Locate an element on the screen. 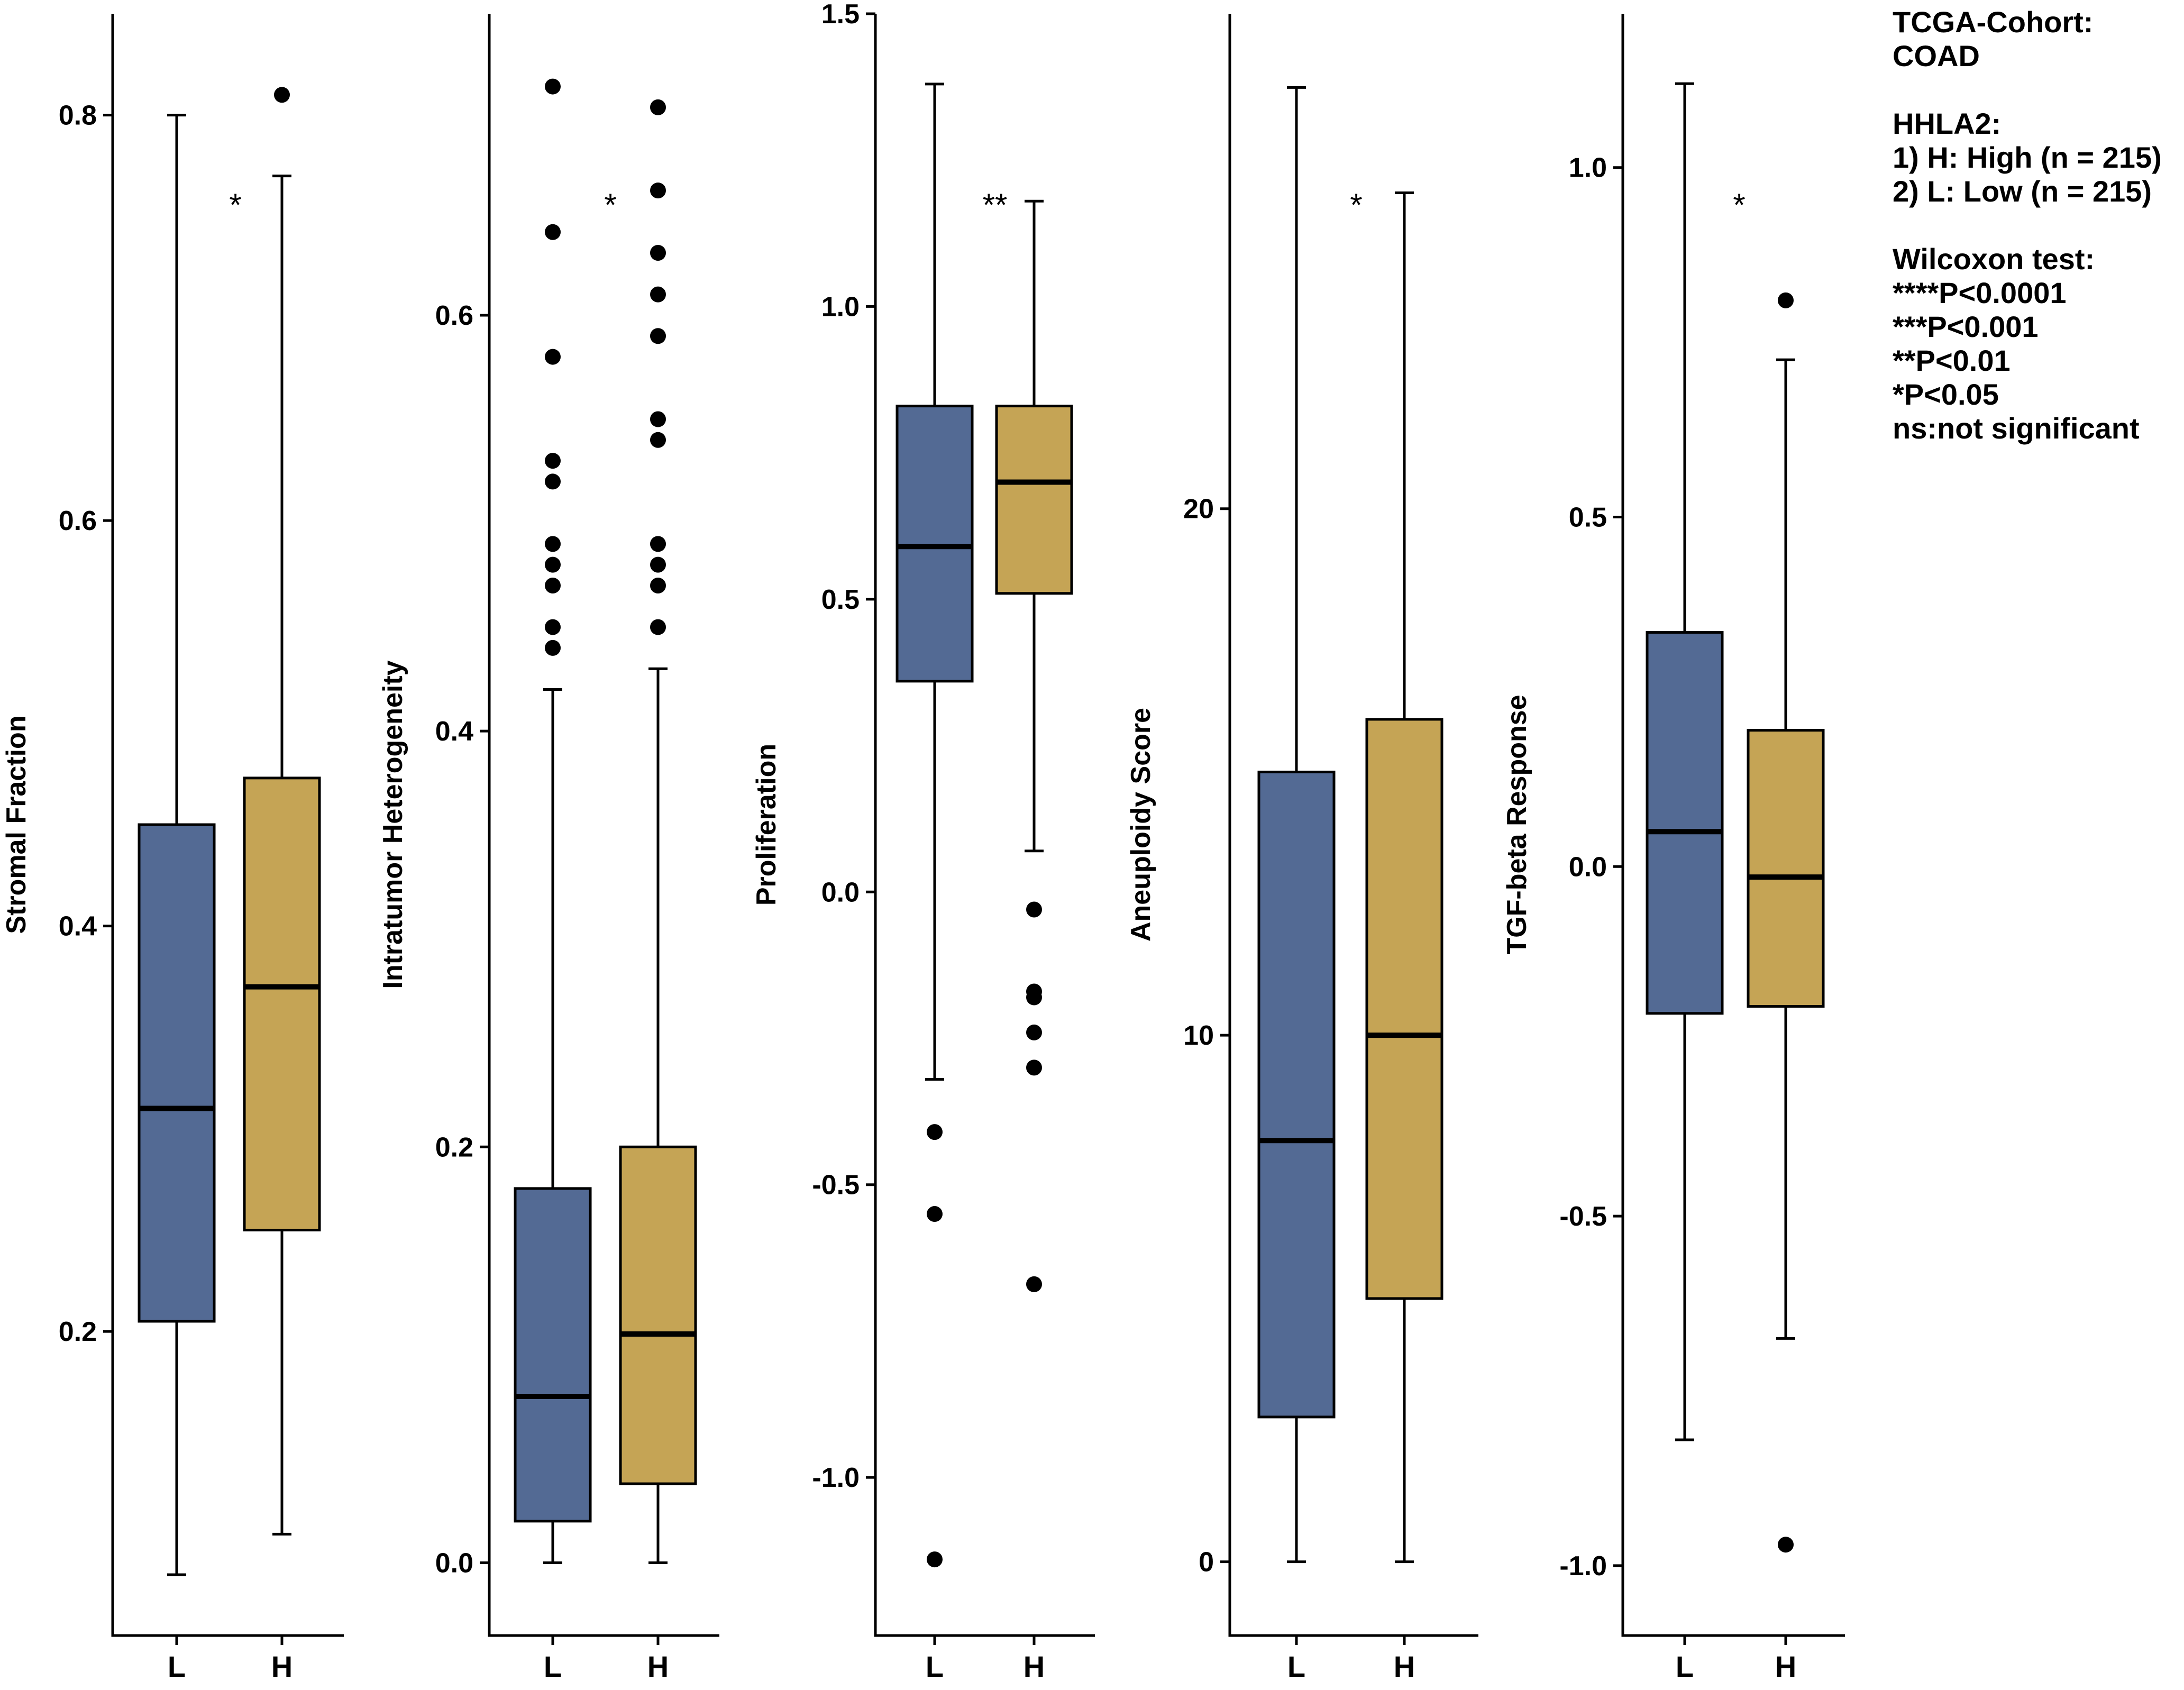 The image size is (2184, 1690). y-axis-label: TGF-beta Response is located at coordinates (1517, 824).